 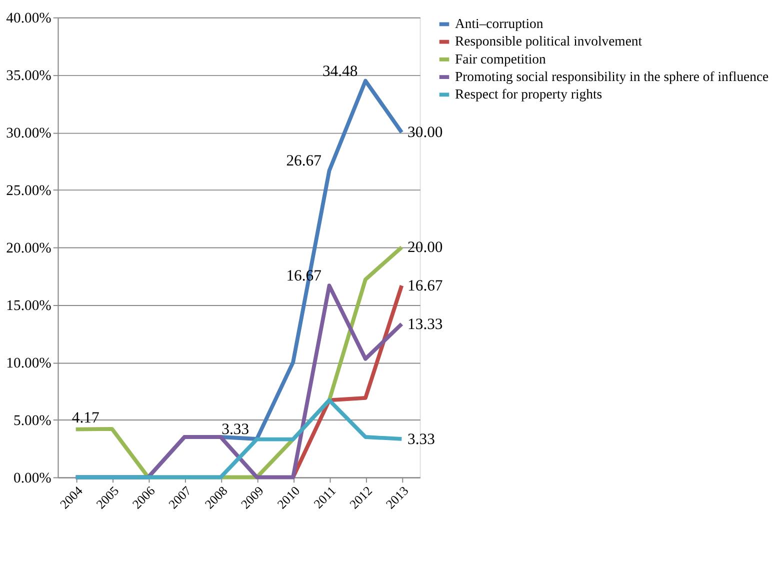 I want to click on y-tick-label: 40.00%, so click(x=29, y=18).